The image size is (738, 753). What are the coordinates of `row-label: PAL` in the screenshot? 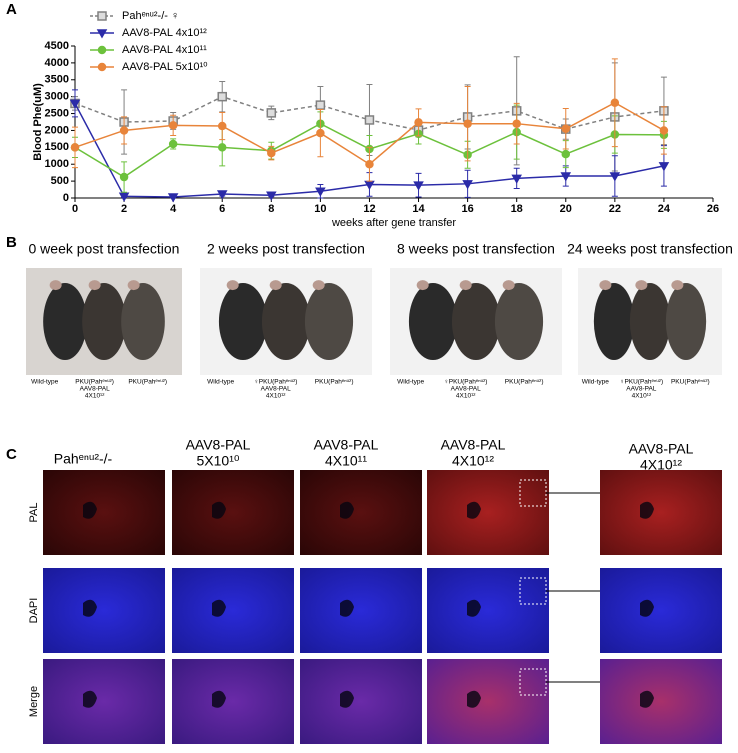 It's located at (34, 513).